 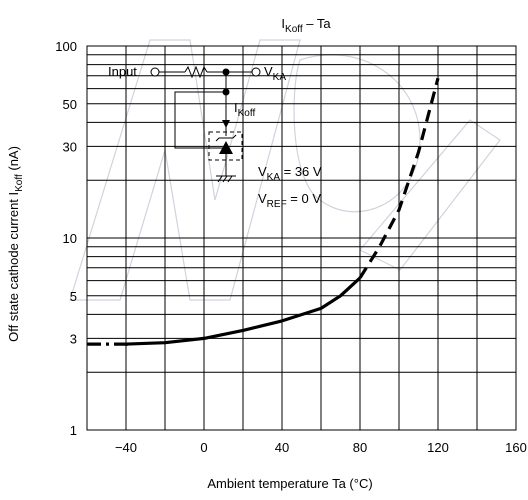 I want to click on current-arrow, so click(x=226, y=124).